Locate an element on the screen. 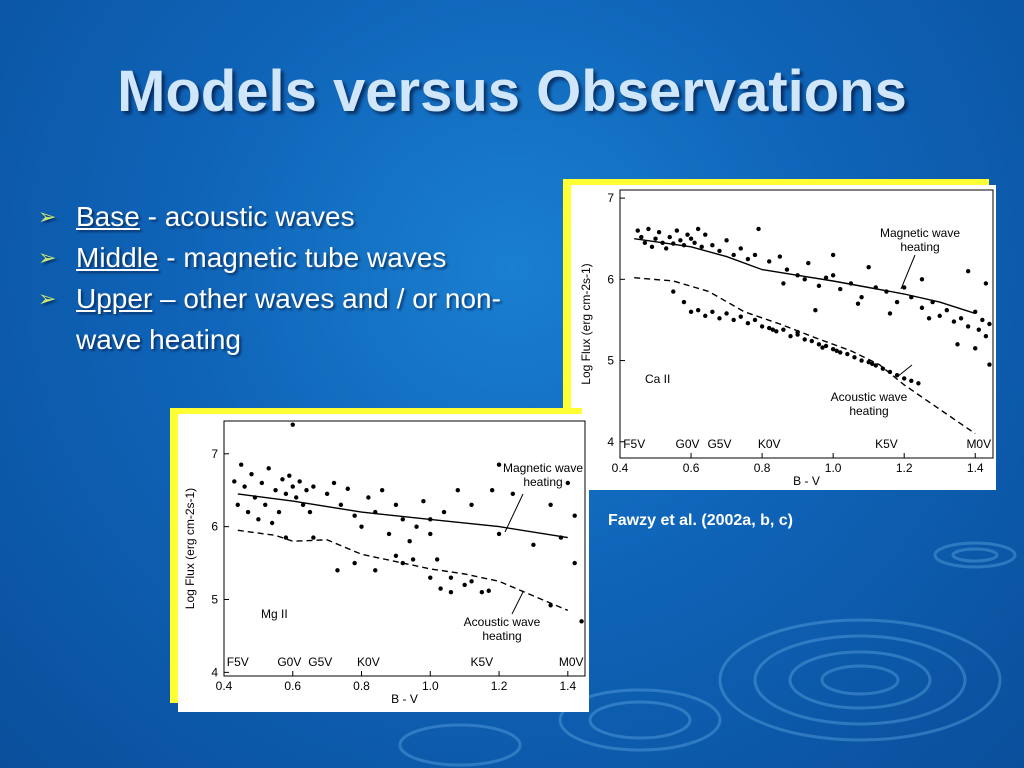  x-tick-label: 0.4 is located at coordinates (224, 686).